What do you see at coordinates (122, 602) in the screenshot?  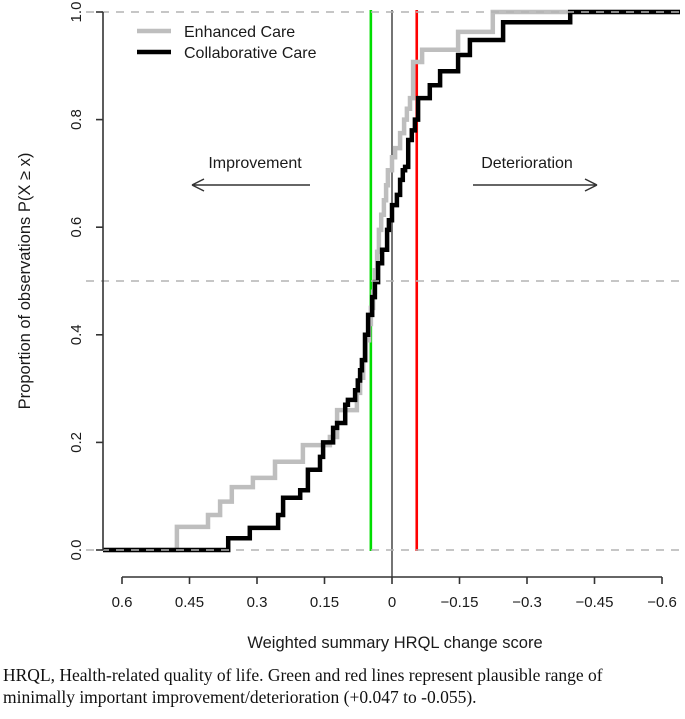 I see `x-tick-label: 0.6` at bounding box center [122, 602].